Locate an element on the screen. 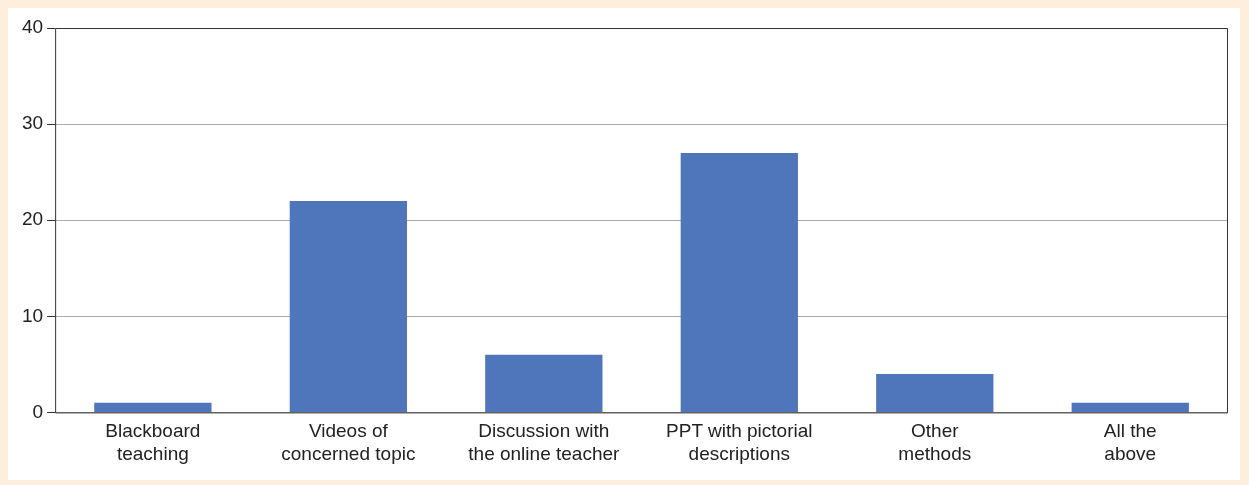  x-tick-label: Other methods is located at coordinates (935, 442).